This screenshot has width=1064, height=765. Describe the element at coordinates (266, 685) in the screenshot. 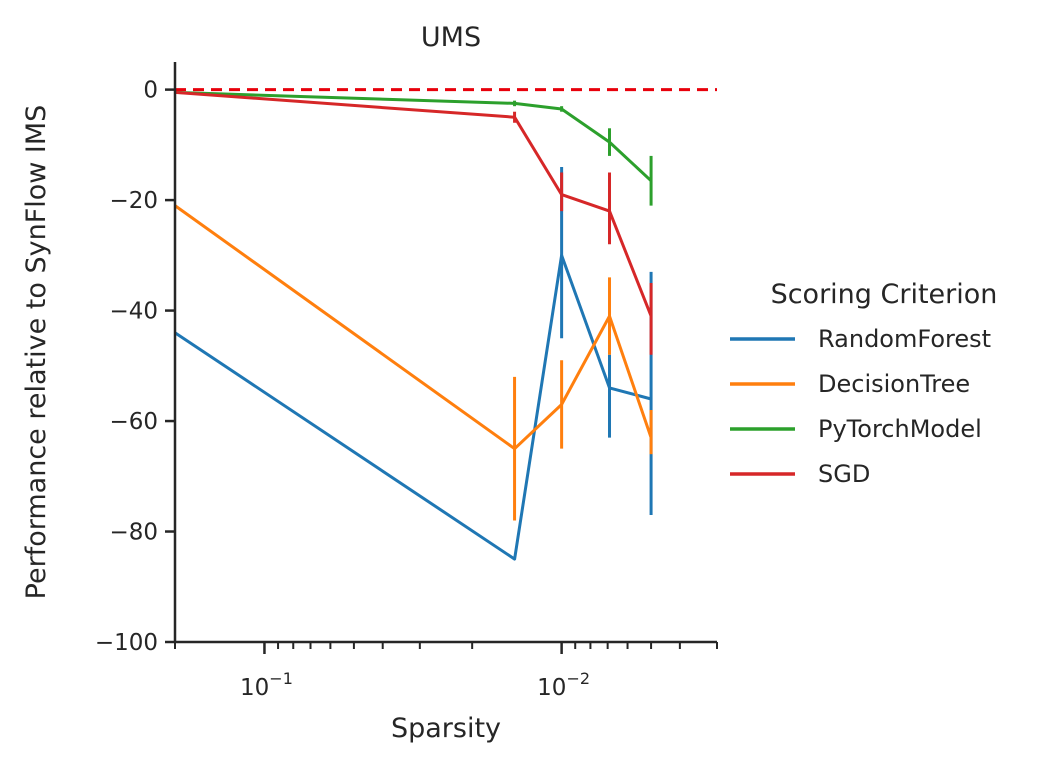

I see `x-tick-label: 10⁻¹` at that location.